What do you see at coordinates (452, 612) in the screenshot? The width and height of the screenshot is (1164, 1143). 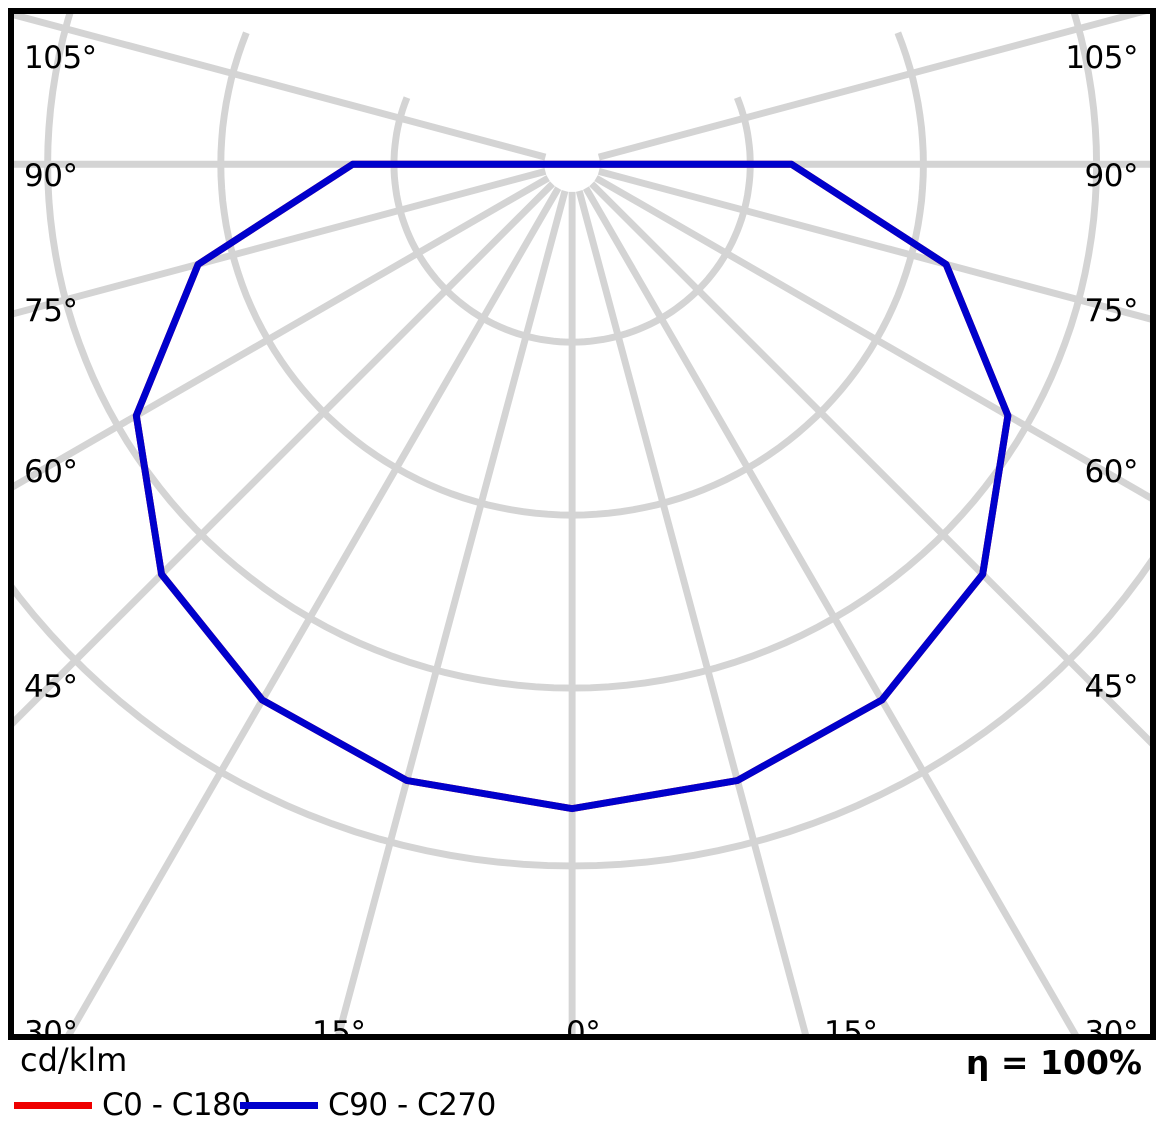 I see `grid-spoke--15deg` at bounding box center [452, 612].